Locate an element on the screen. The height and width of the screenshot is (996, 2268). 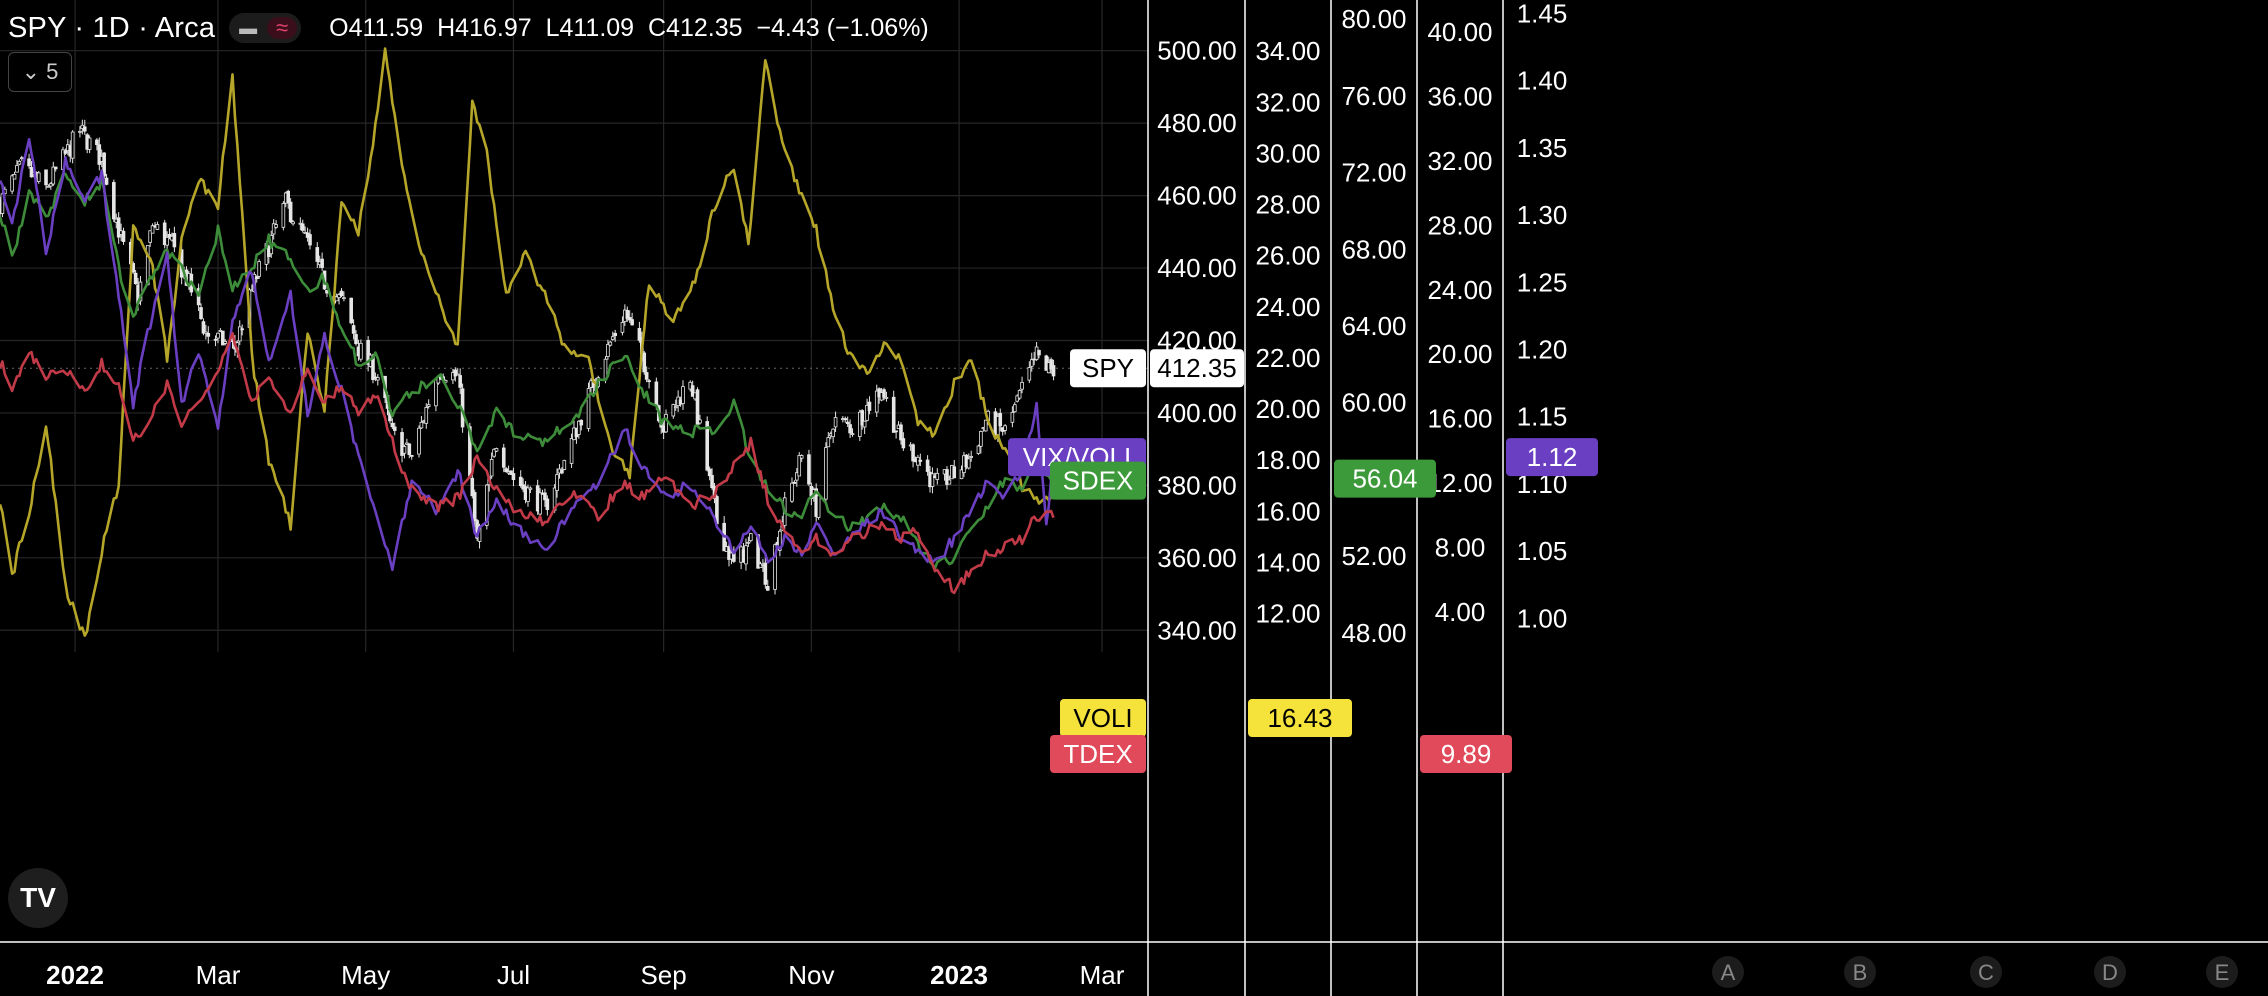
y-tick-label-B: 30.00 is located at coordinates (1287, 153).